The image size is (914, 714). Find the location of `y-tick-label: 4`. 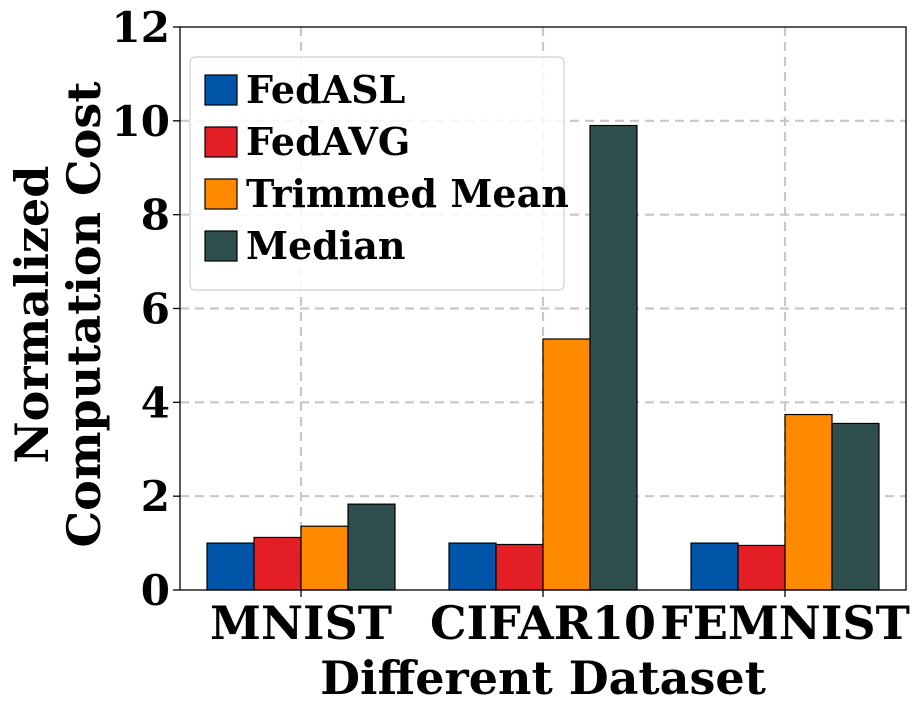

y-tick-label: 4 is located at coordinates (155, 402).